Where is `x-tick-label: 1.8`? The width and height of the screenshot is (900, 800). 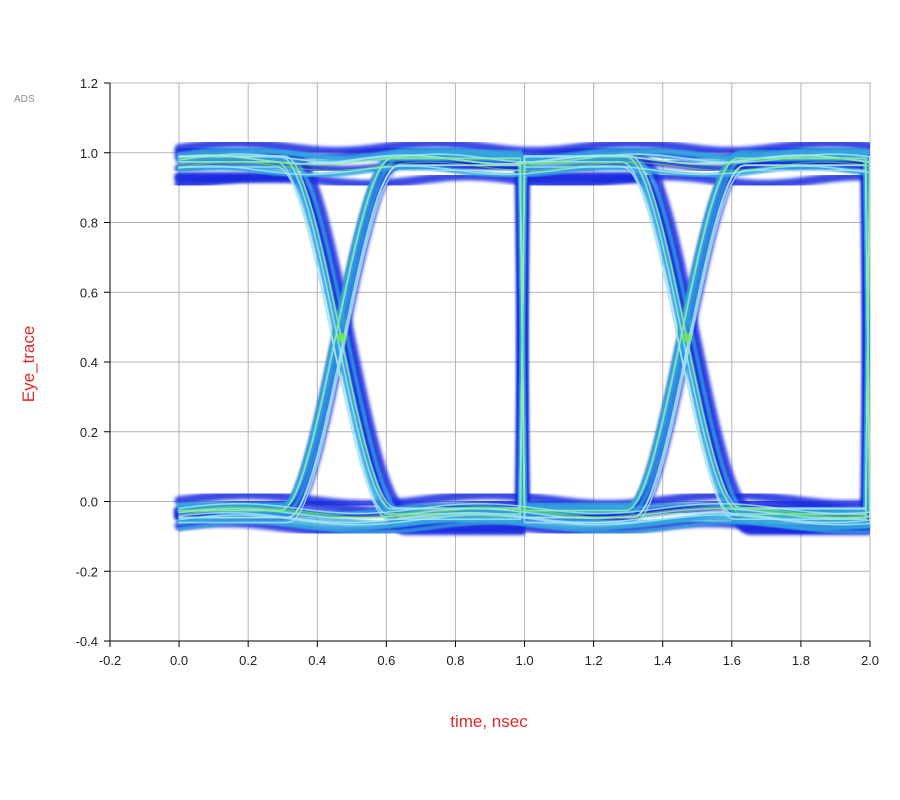 x-tick-label: 1.8 is located at coordinates (801, 660).